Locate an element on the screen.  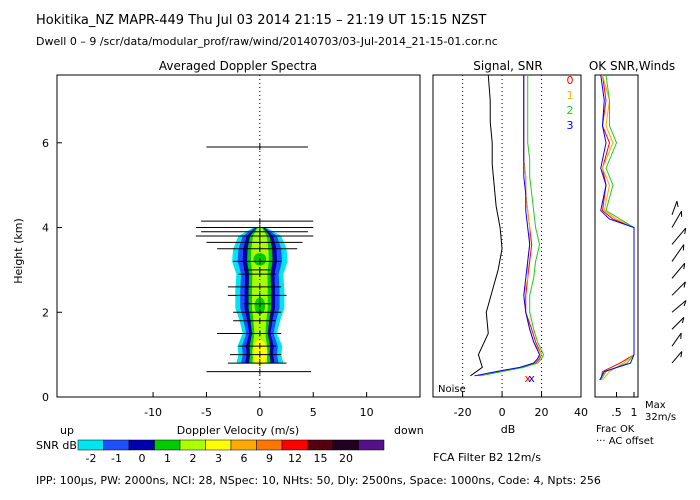
spectra-ylabel: Height (km) is located at coordinates (18, 251).